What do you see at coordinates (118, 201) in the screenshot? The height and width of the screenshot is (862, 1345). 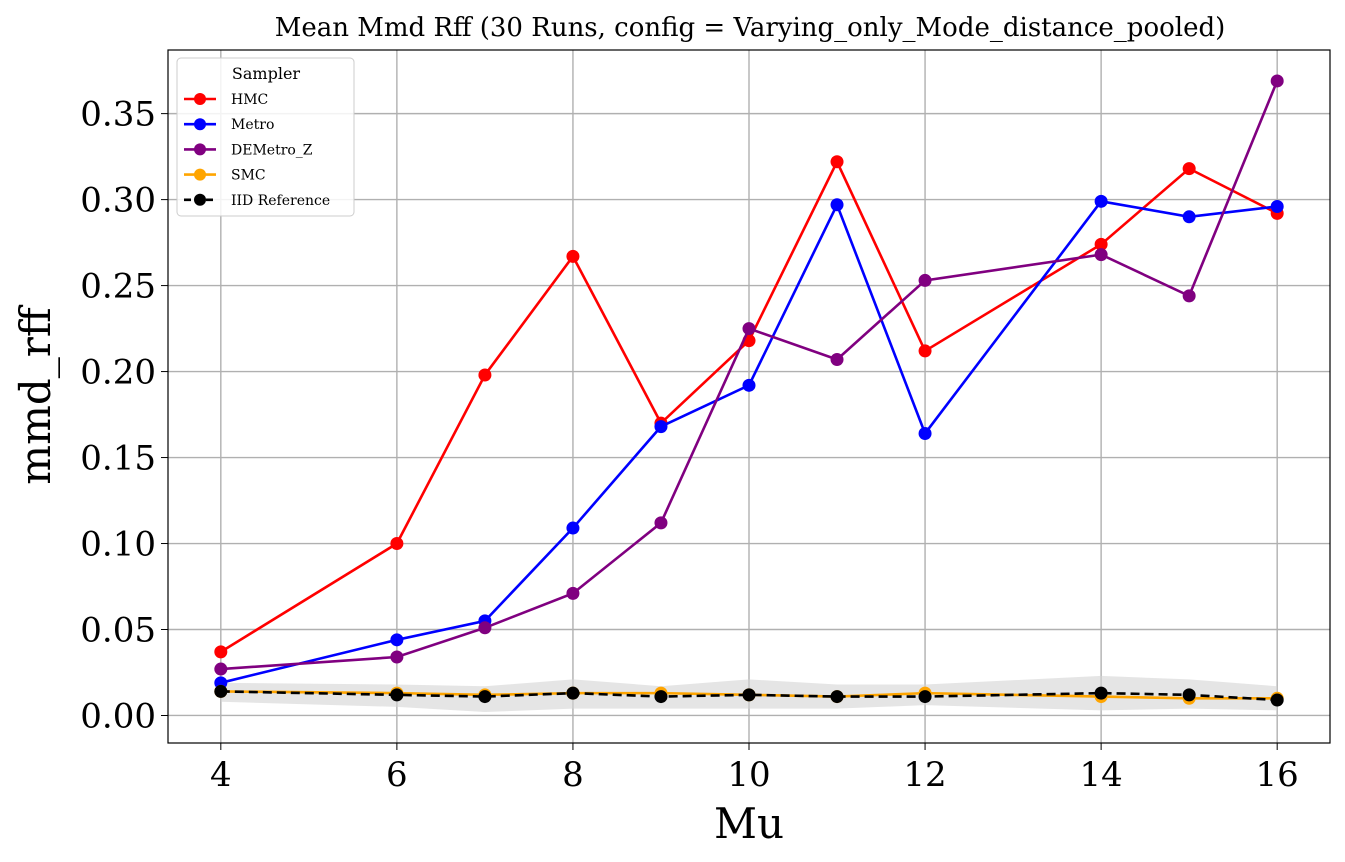 I see `y-tick-label: 0.30` at bounding box center [118, 201].